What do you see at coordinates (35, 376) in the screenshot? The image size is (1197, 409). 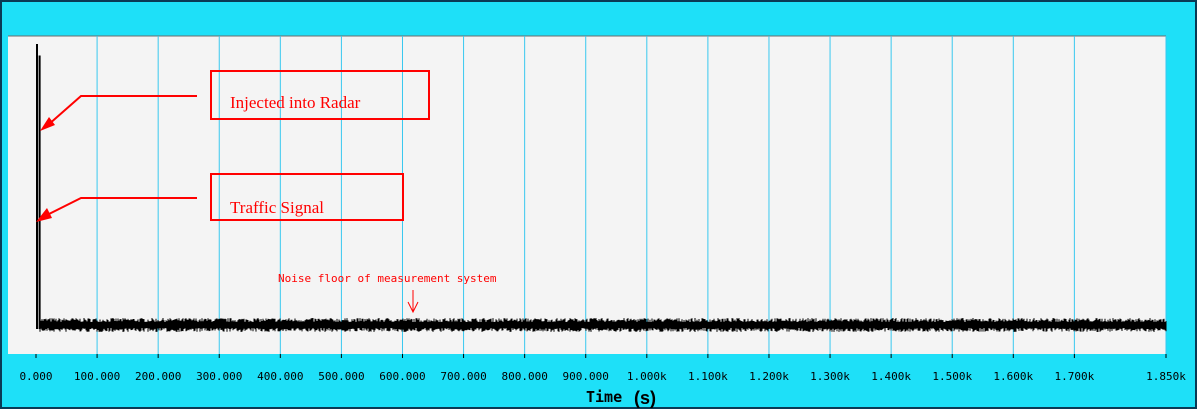 I see `x-tick-label: 0.000` at bounding box center [35, 376].